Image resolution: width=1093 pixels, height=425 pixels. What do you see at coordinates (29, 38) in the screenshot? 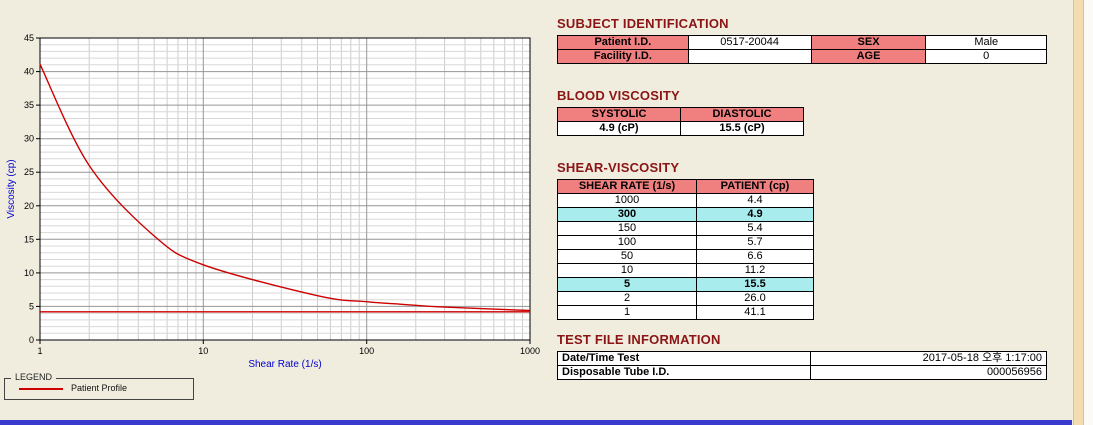
I see `svg-text: 45` at bounding box center [29, 38].